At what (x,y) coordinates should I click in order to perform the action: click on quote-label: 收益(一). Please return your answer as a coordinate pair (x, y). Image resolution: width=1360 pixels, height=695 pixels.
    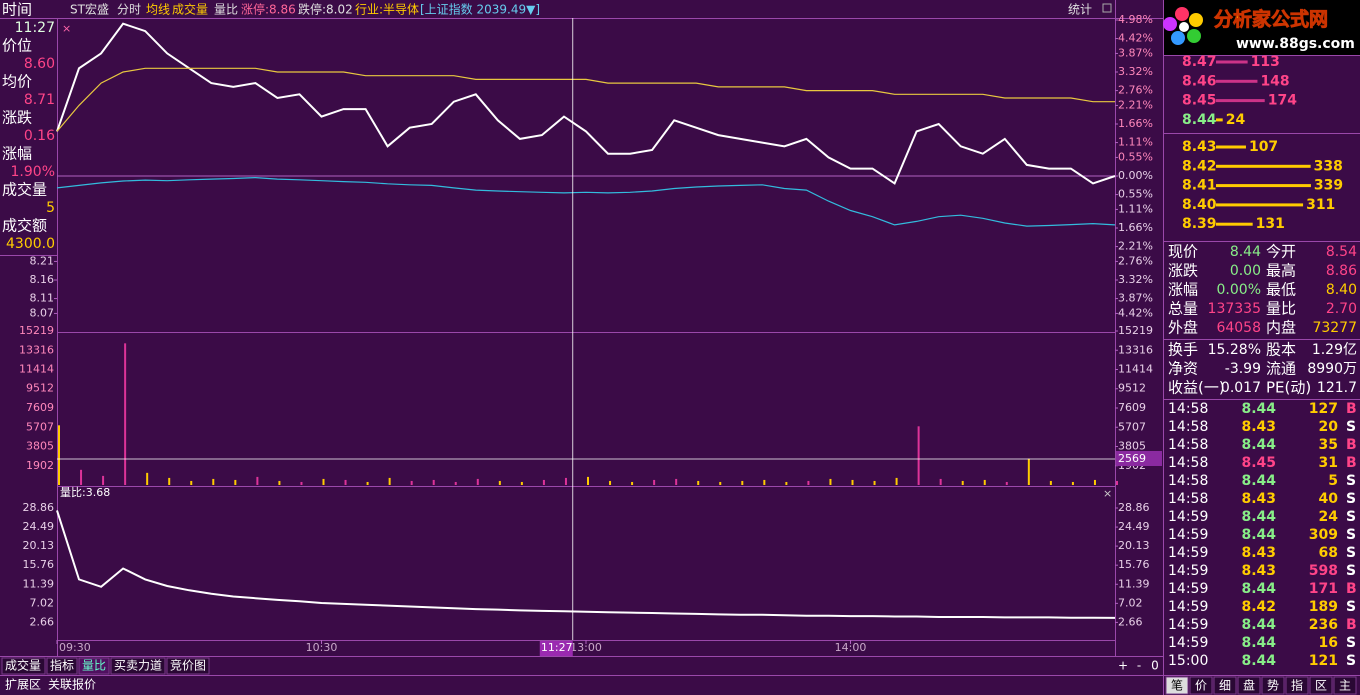
    Looking at the image, I should click on (1196, 388).